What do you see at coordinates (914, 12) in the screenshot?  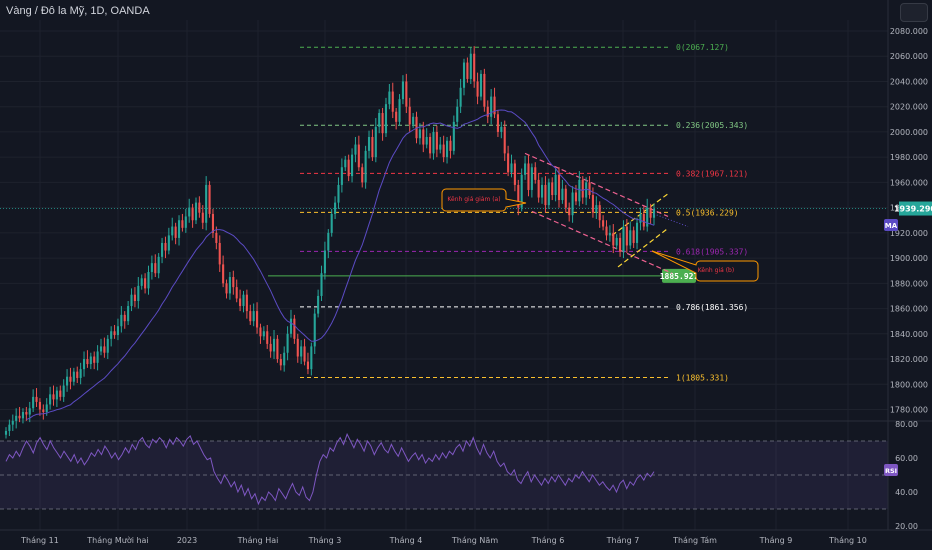 I see `toolbar-button` at bounding box center [914, 12].